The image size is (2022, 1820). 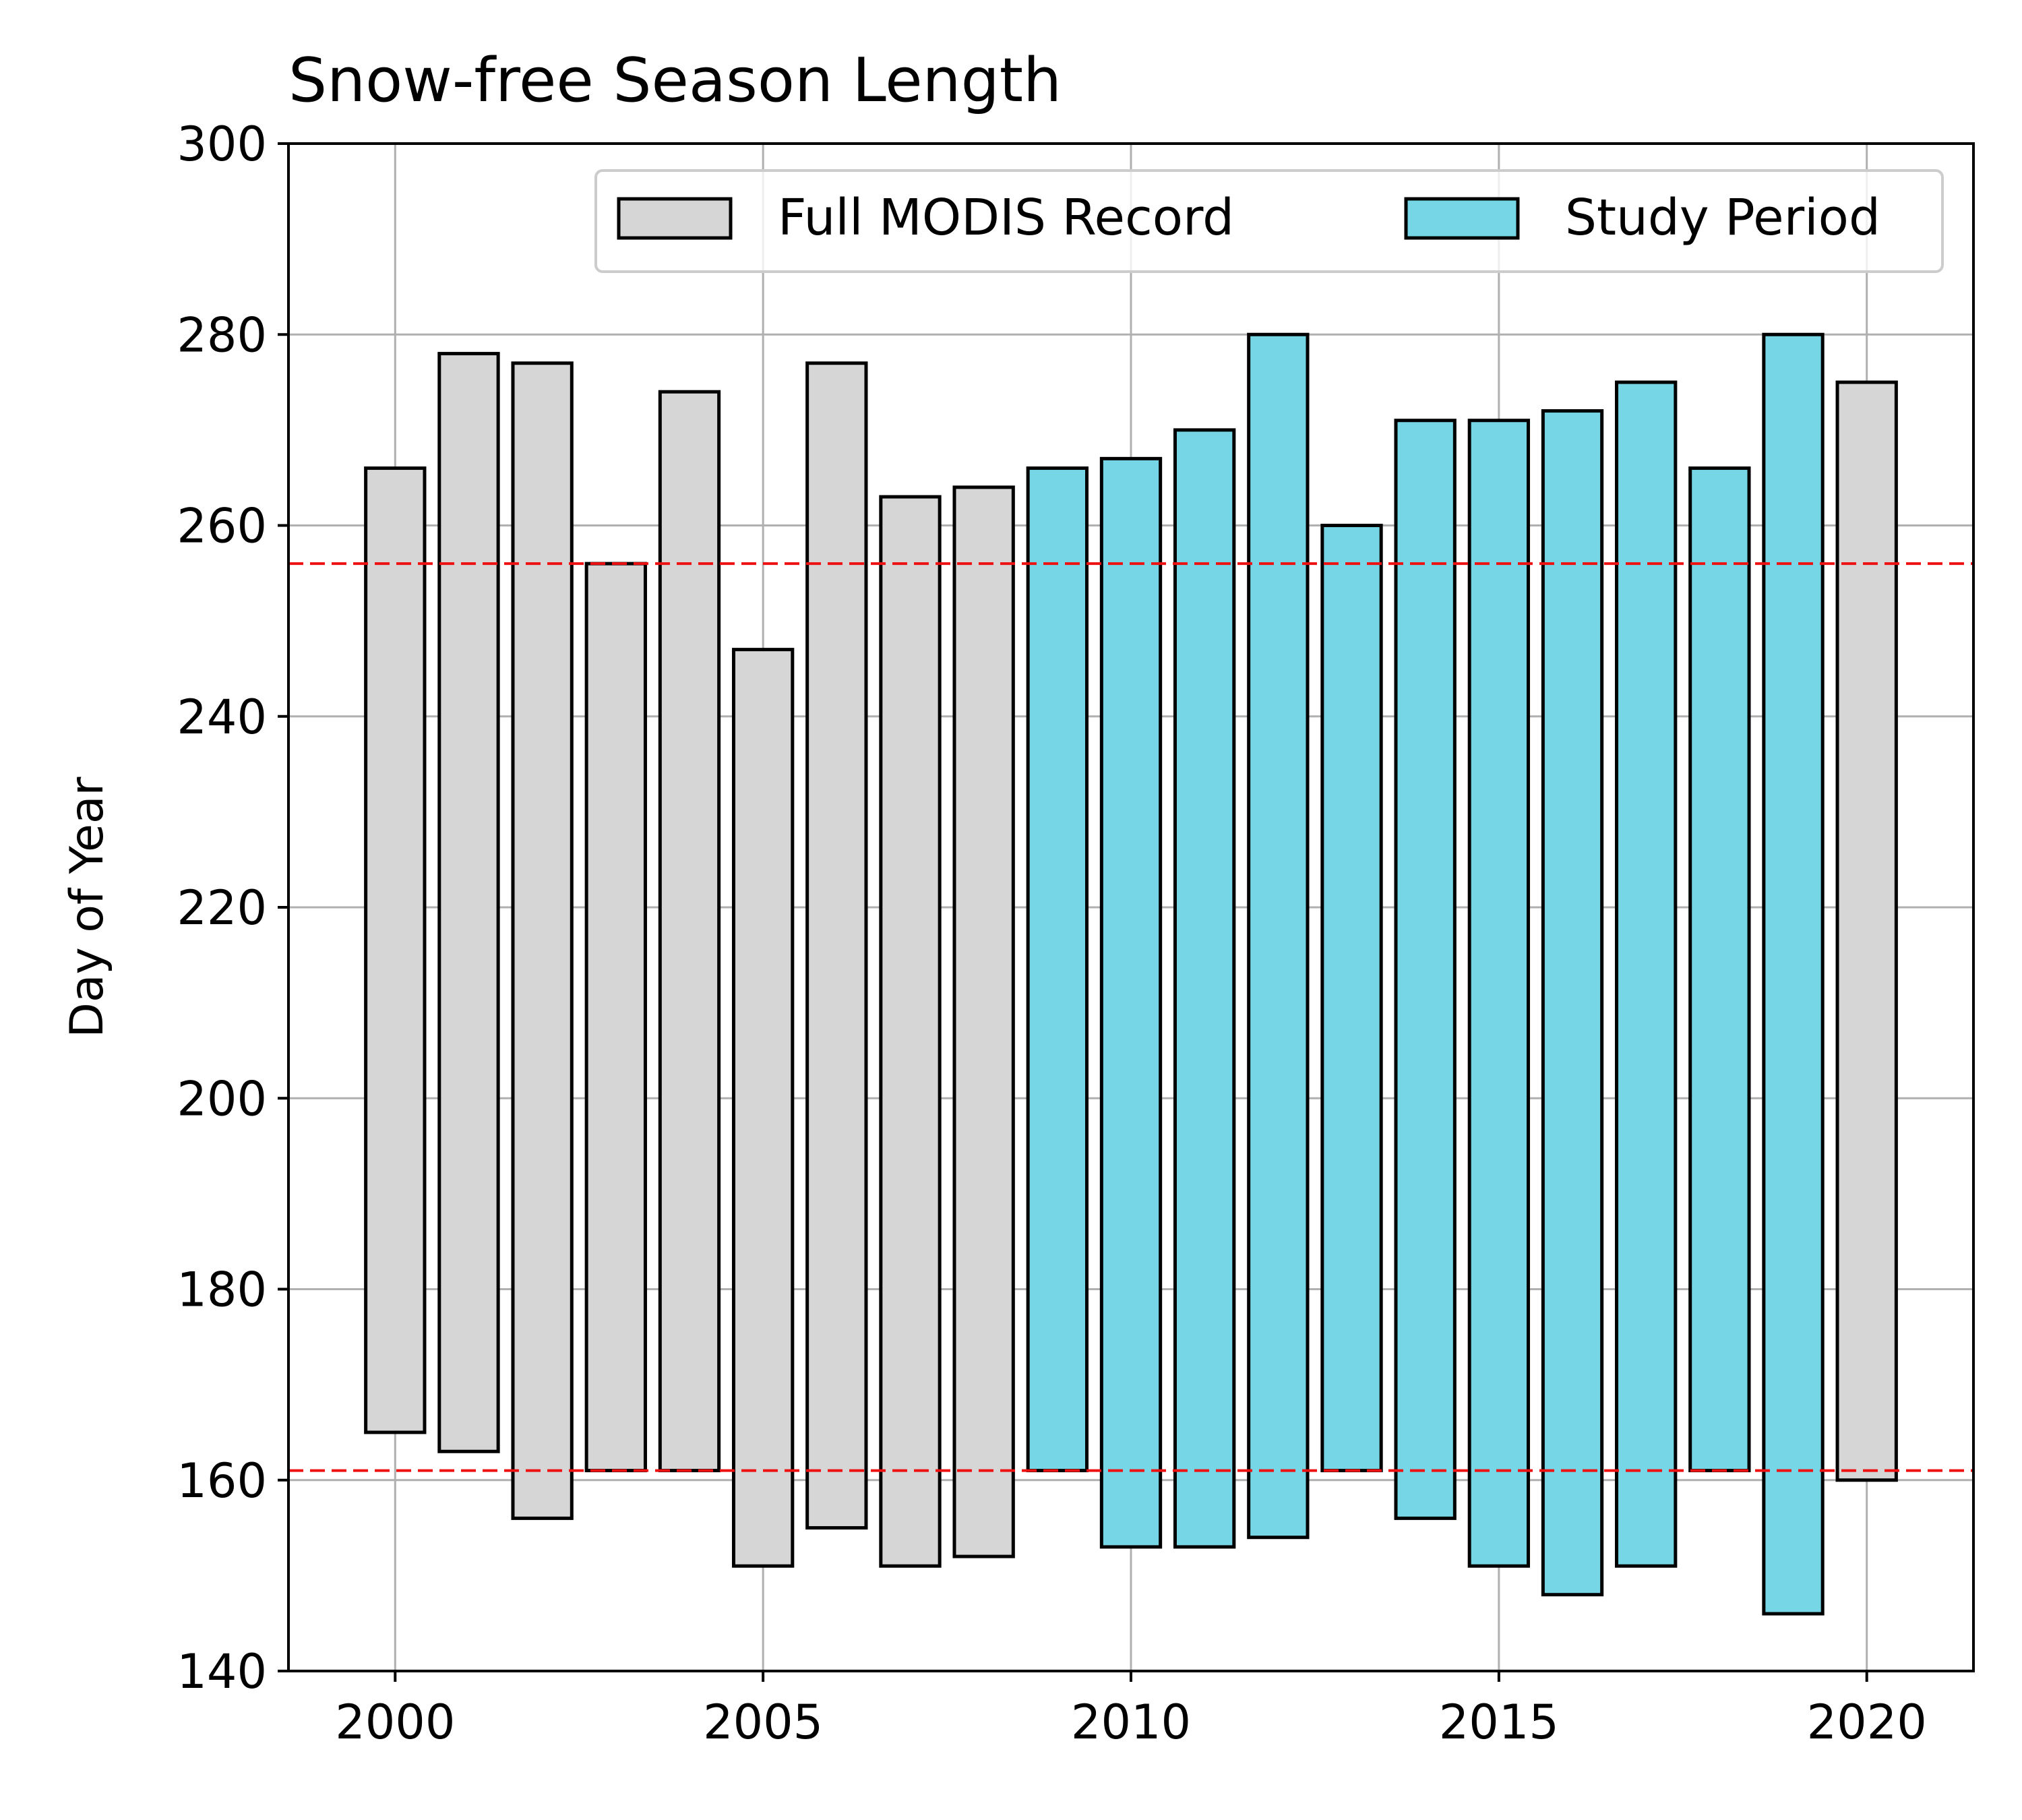 I want to click on legend-label-full: Full MODIS Record, so click(x=1006, y=218).